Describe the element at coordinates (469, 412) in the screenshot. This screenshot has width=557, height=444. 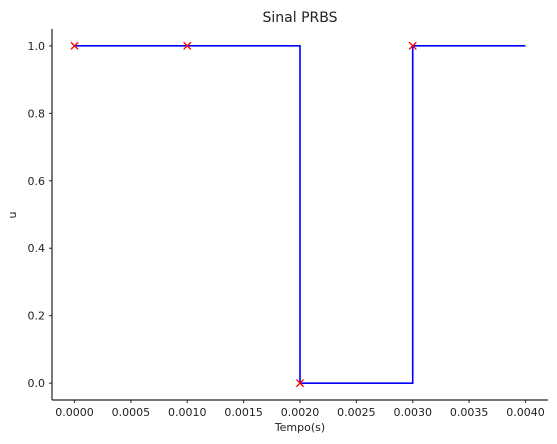
I see `x-tick-label: 0.0035` at that location.